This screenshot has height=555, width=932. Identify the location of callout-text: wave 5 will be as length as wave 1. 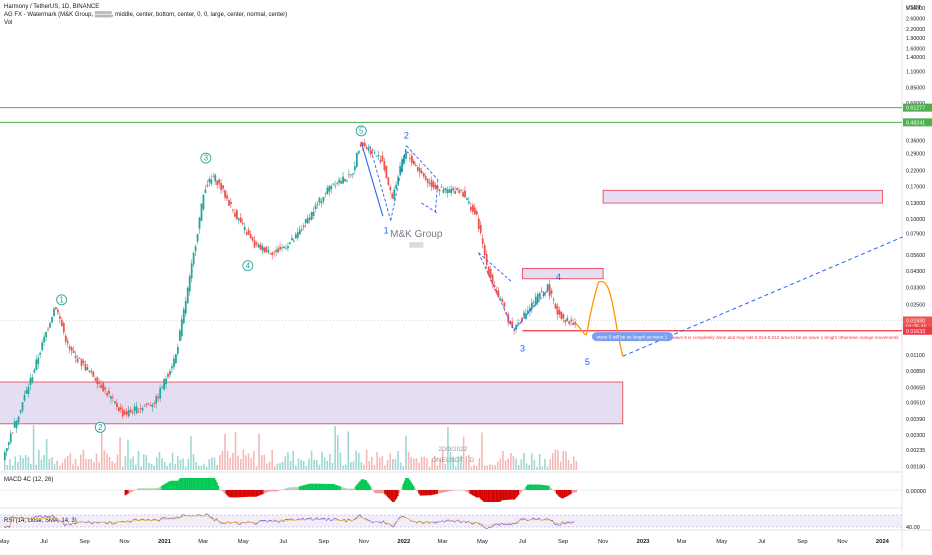
(632, 337).